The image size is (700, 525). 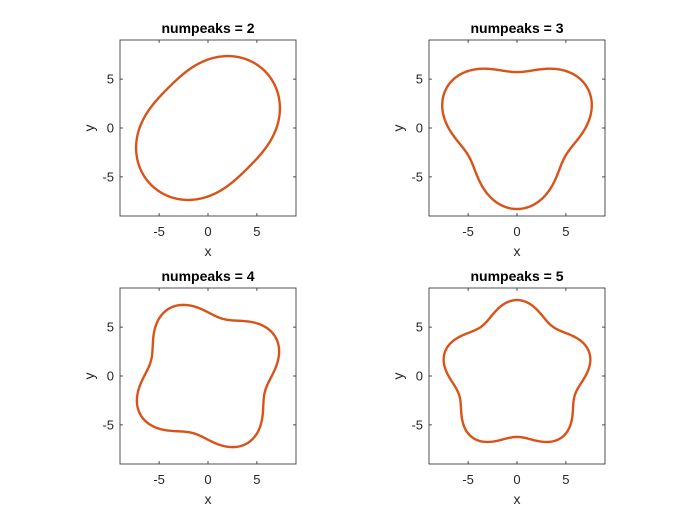 I want to click on subplot-title: numpeaks = 5, so click(x=517, y=276).